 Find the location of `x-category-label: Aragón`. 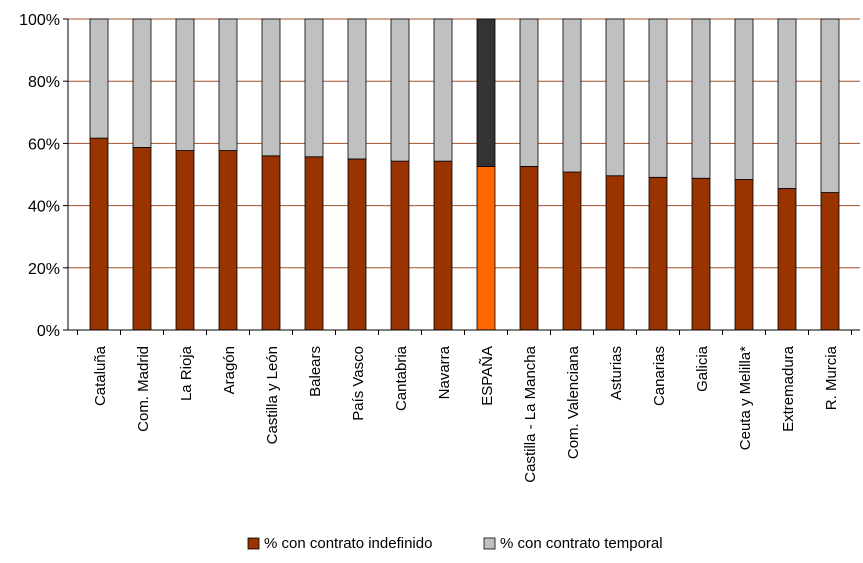

x-category-label: Aragón is located at coordinates (229, 370).